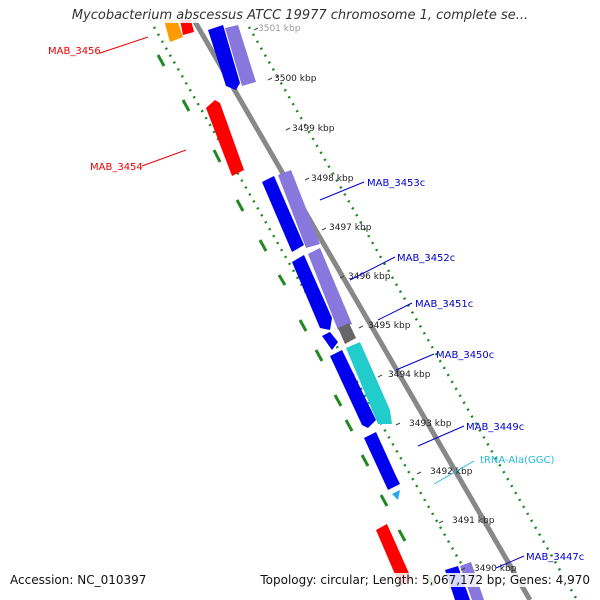 The width and height of the screenshot is (600, 600). What do you see at coordinates (430, 424) in the screenshot?
I see `tick-label: 3493 kbp` at bounding box center [430, 424].